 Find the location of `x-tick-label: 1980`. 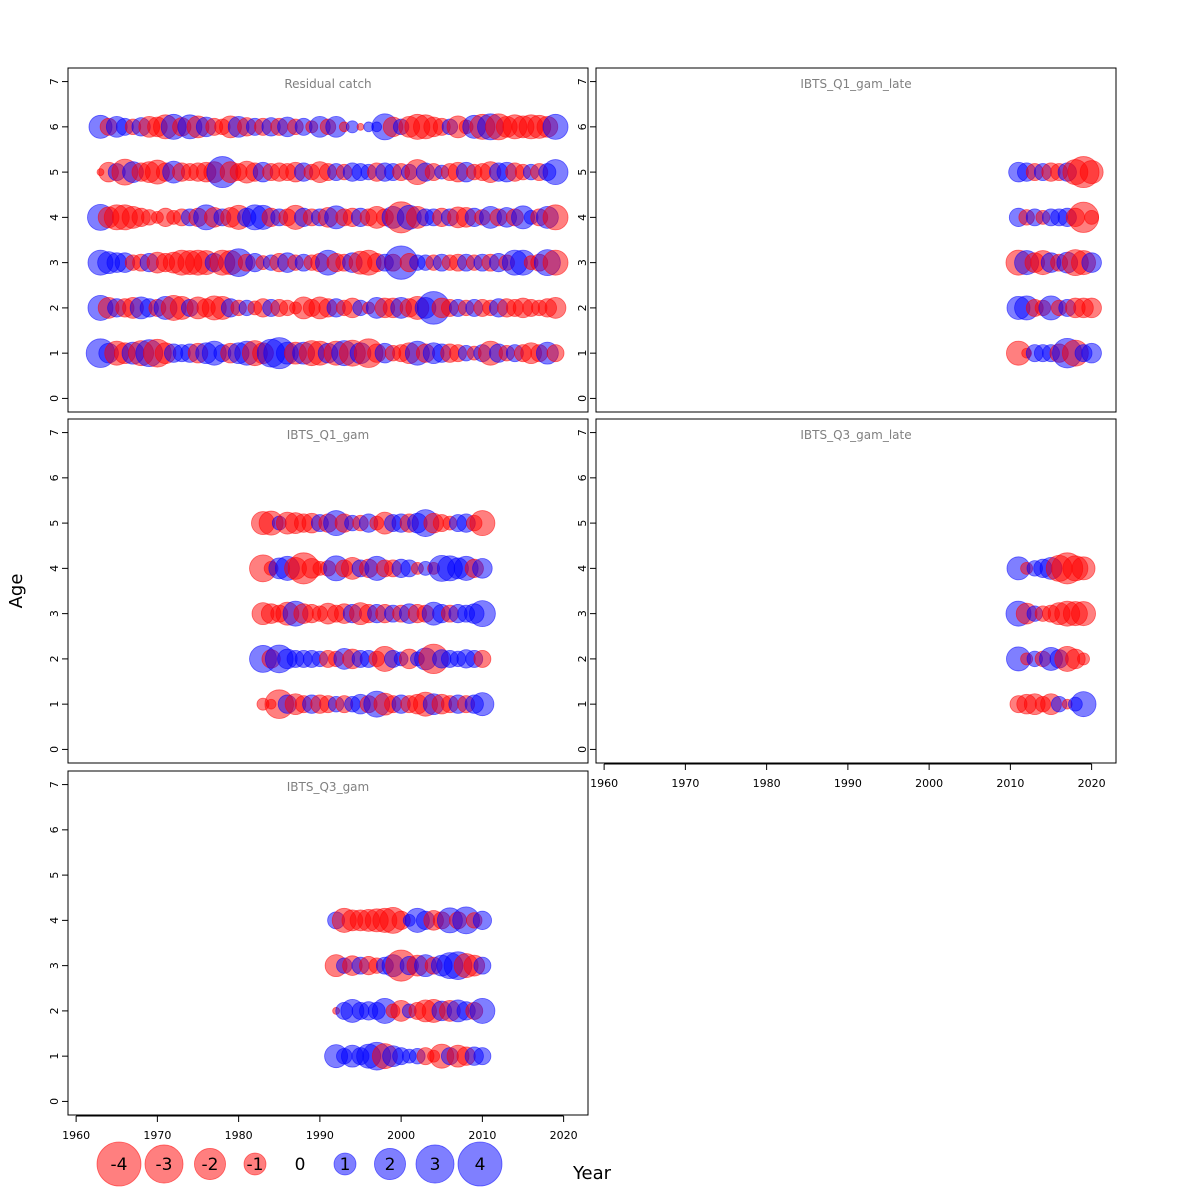

x-tick-label: 1980 is located at coordinates (239, 1135).